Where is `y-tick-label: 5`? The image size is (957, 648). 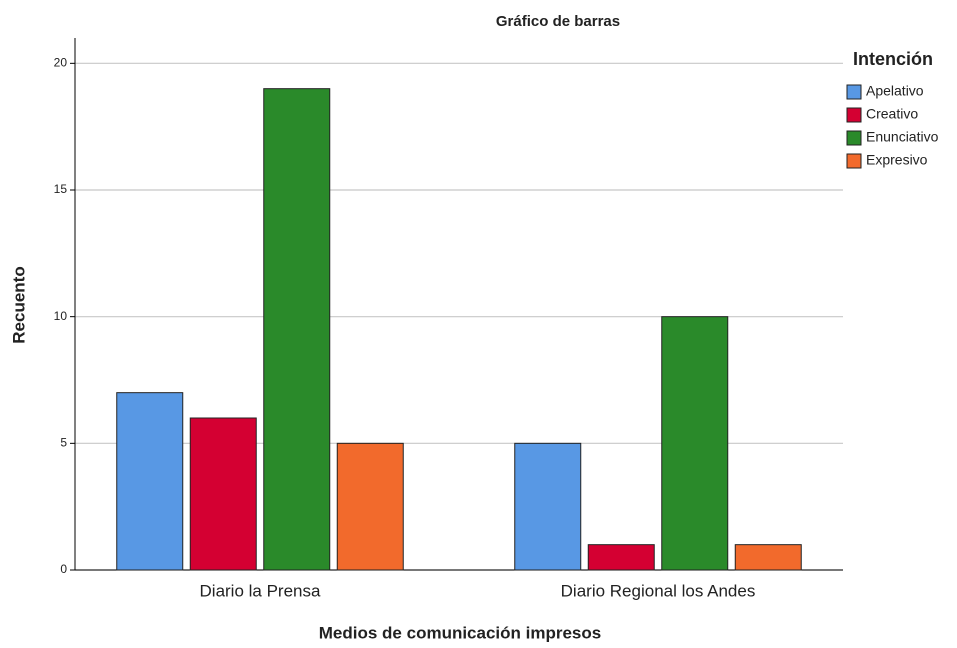 y-tick-label: 5 is located at coordinates (63, 443).